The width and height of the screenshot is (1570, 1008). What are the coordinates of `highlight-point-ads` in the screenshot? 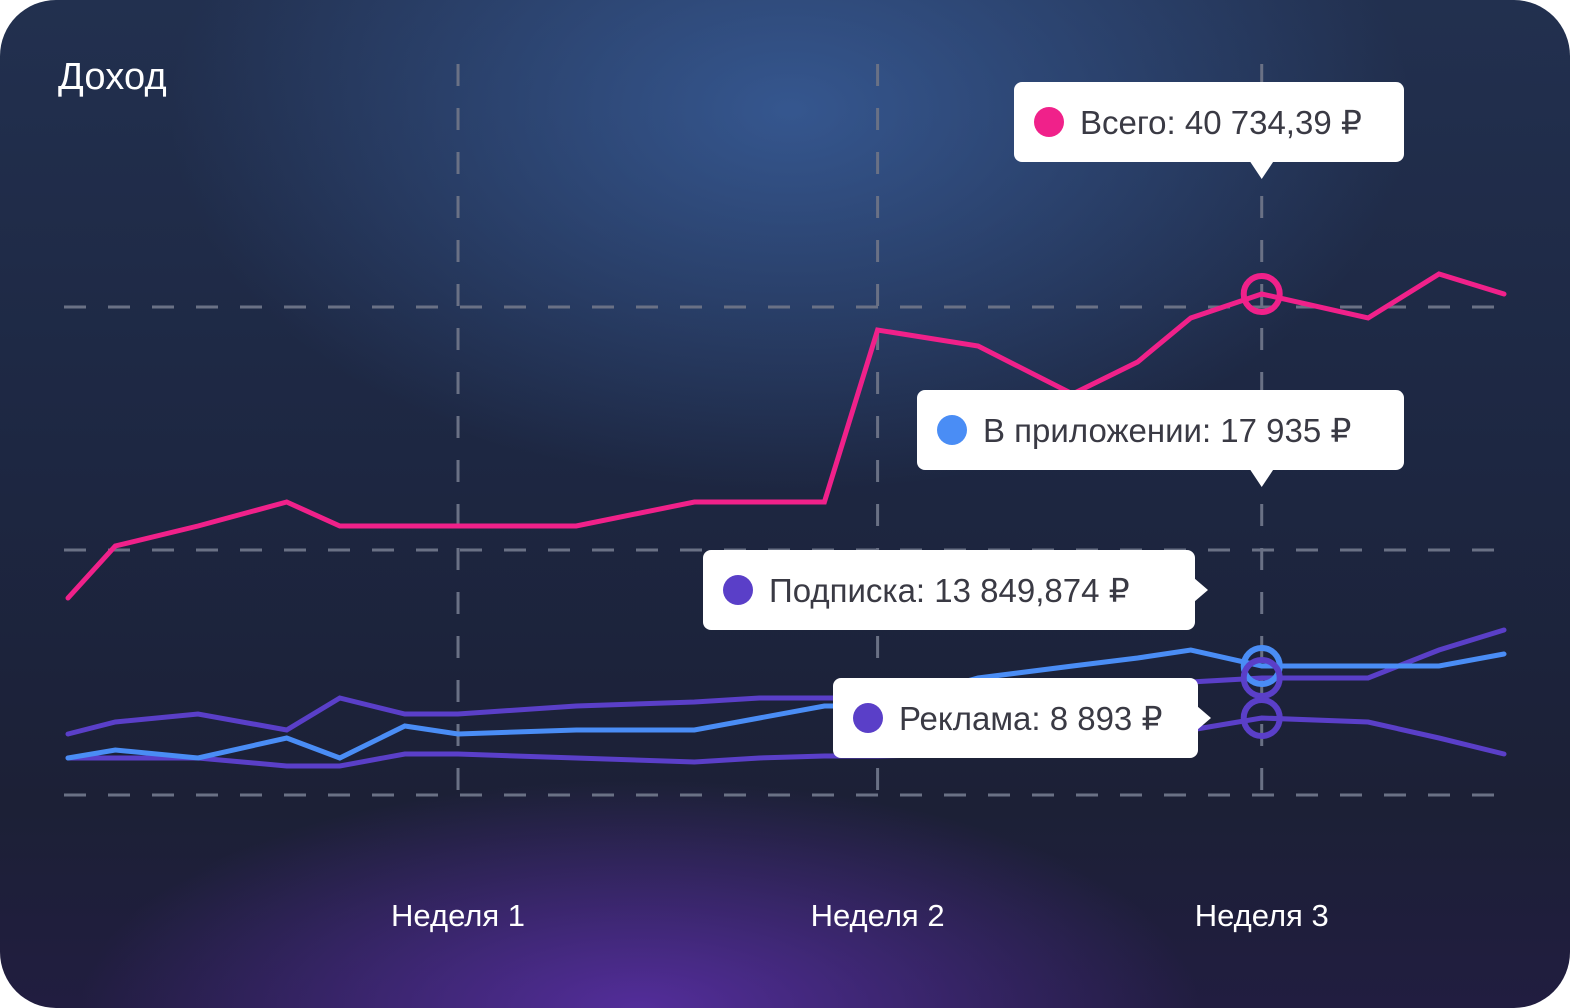 It's located at (1261, 718).